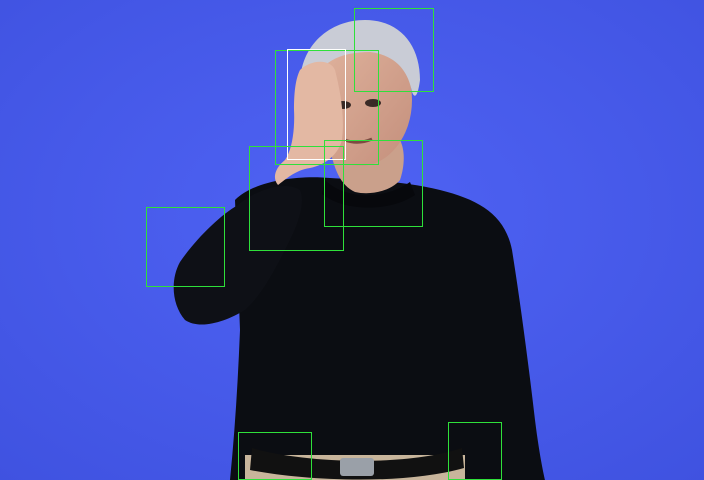 Image resolution: width=704 pixels, height=480 pixels. I want to click on raised-arm, so click(237, 255).